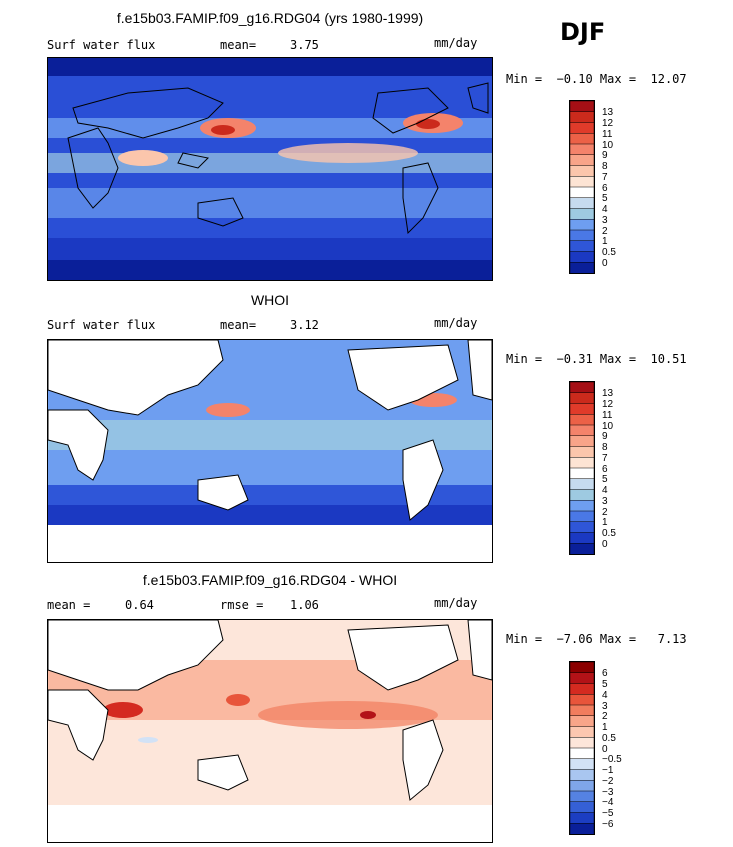  What do you see at coordinates (605, 458) in the screenshot?
I see `colorbar-label: 7` at bounding box center [605, 458].